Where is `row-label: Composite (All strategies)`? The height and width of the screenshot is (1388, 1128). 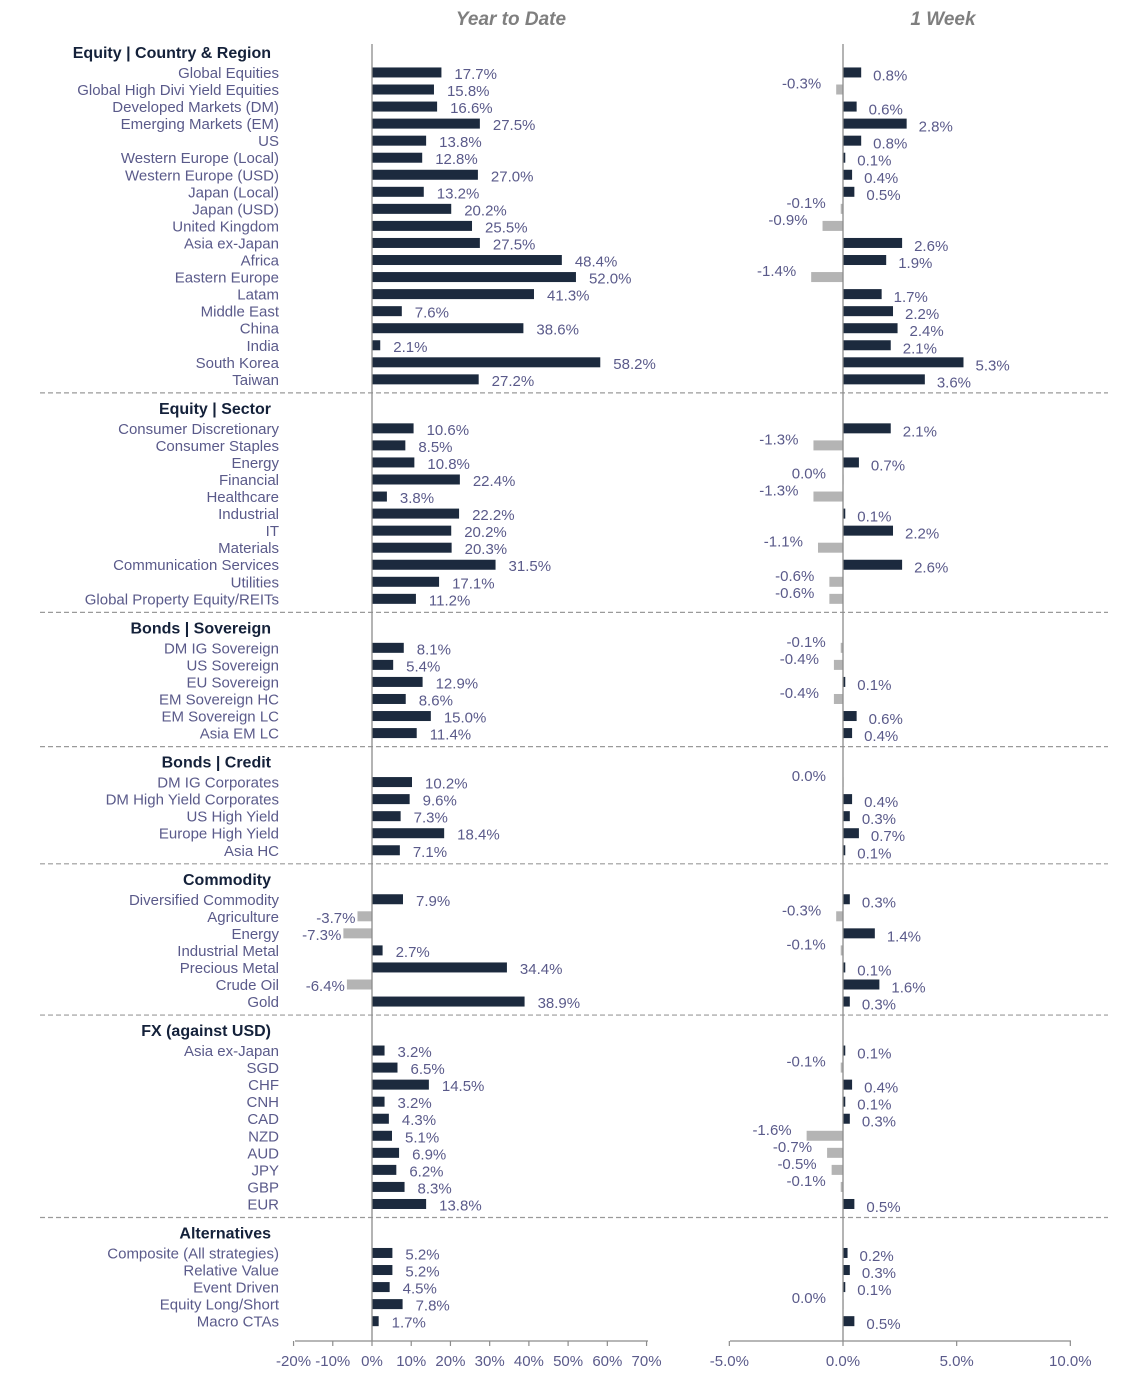 row-label: Composite (All strategies) is located at coordinates (193, 1253).